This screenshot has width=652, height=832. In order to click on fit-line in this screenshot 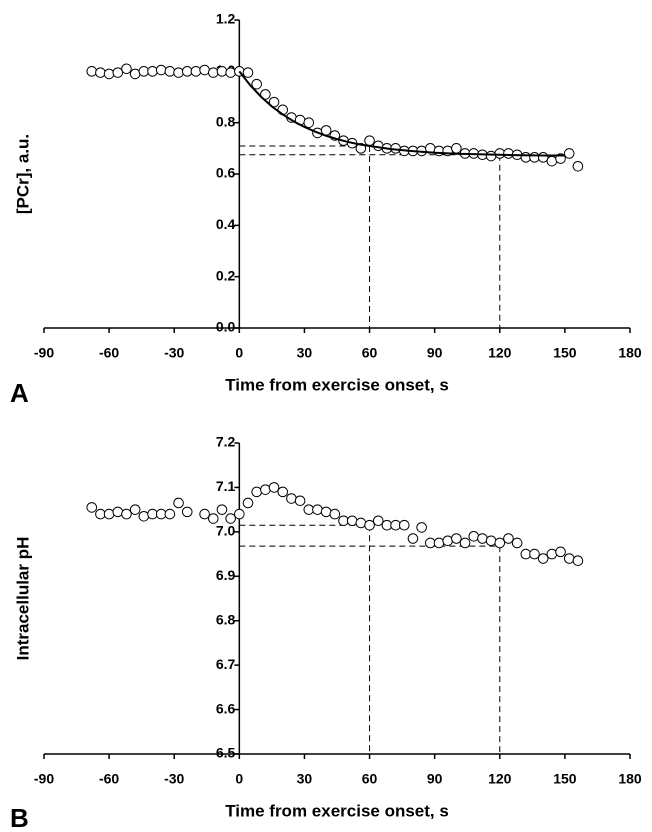, I will do `click(401, 113)`.